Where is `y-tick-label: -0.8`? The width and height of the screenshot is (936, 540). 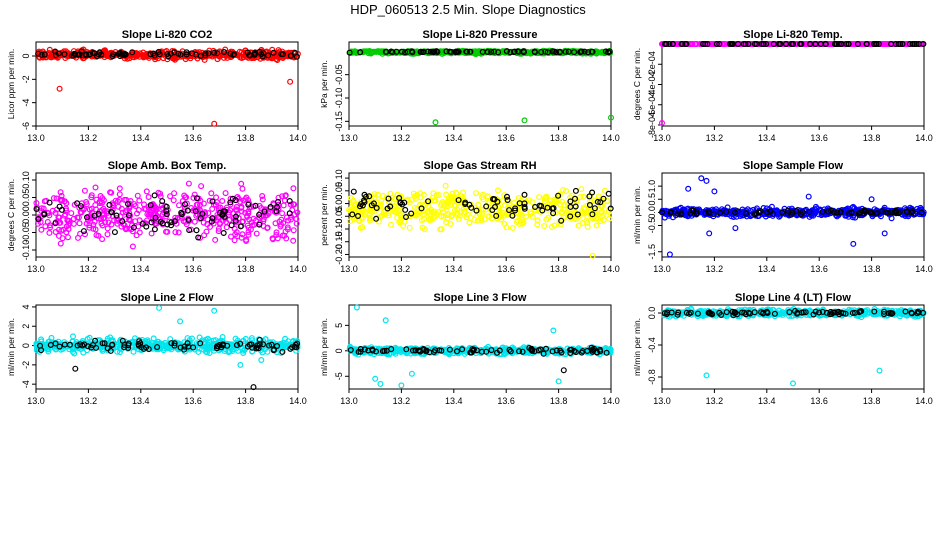 y-tick-label: -0.8 is located at coordinates (652, 377).